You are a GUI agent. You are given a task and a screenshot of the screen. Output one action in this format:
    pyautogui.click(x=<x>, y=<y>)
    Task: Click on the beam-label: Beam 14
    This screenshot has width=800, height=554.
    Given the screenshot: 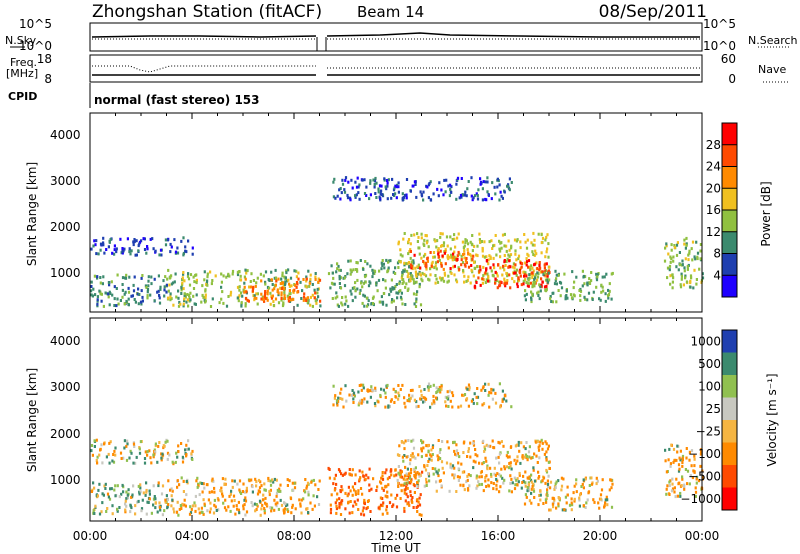 What is the action you would take?
    pyautogui.click(x=390, y=12)
    